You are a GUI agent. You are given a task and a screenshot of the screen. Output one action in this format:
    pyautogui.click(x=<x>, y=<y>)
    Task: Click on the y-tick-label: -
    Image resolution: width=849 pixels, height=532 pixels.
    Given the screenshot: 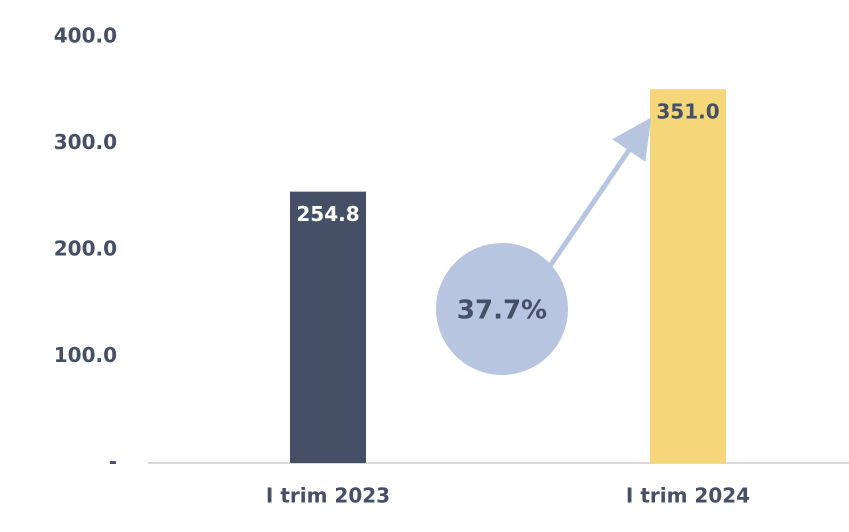 What is the action you would take?
    pyautogui.click(x=113, y=462)
    